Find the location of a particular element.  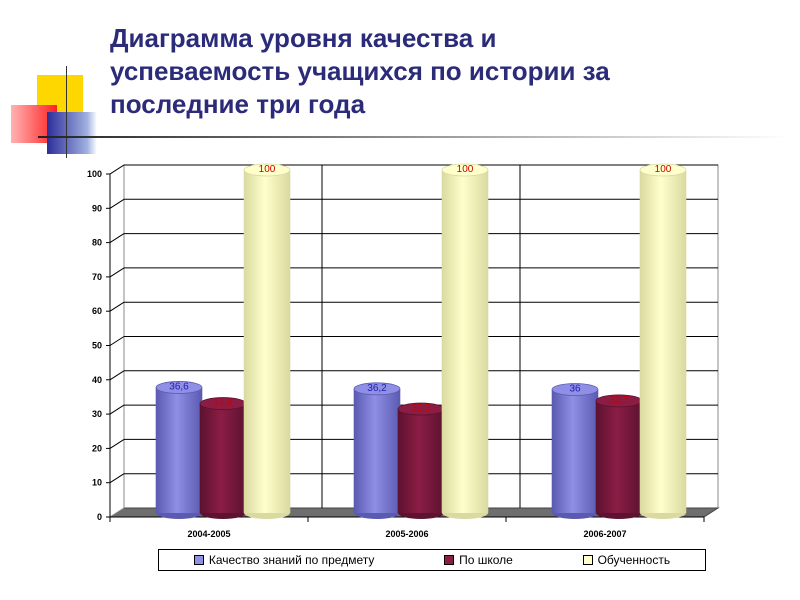

deco-horizontal-line is located at coordinates (414, 137).